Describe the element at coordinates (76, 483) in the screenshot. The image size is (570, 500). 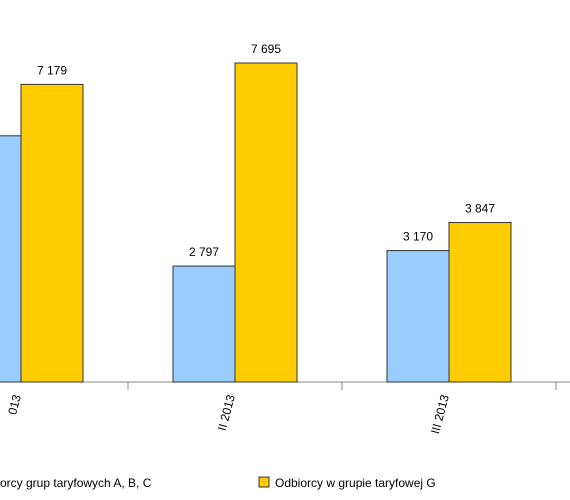
I see `legend-label: orcy grup taryfowych A, B, C` at that location.